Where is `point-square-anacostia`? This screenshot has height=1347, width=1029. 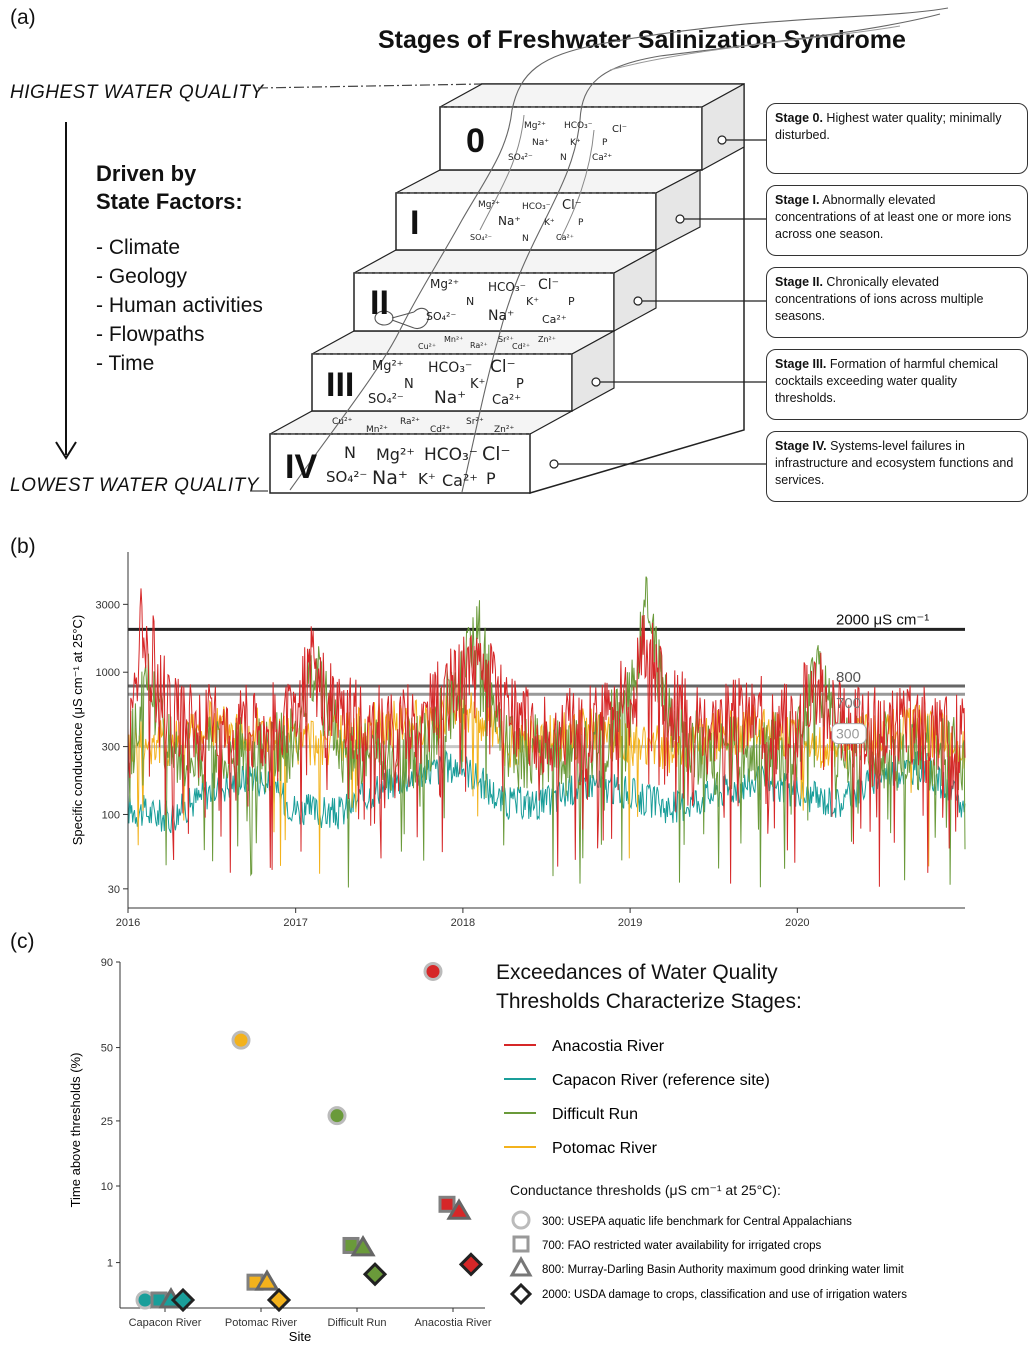 point-square-anacostia is located at coordinates (447, 1204).